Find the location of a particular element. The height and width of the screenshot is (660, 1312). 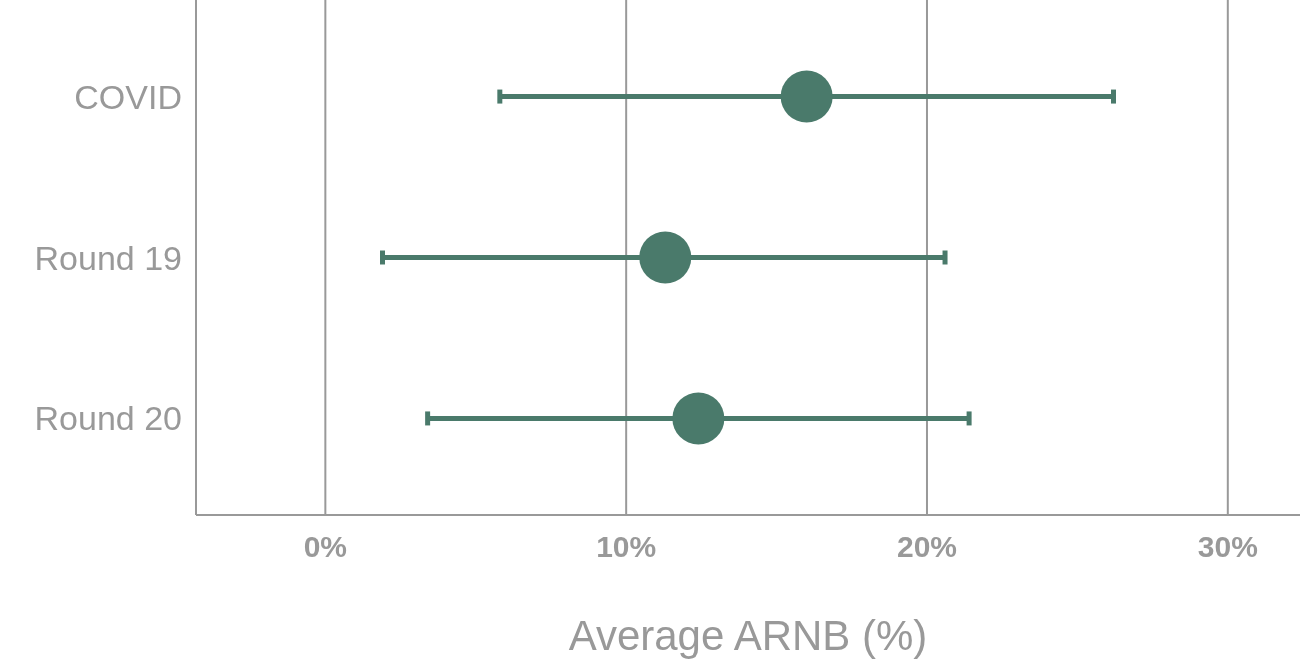

x-tick-label: 30% is located at coordinates (1227, 546).